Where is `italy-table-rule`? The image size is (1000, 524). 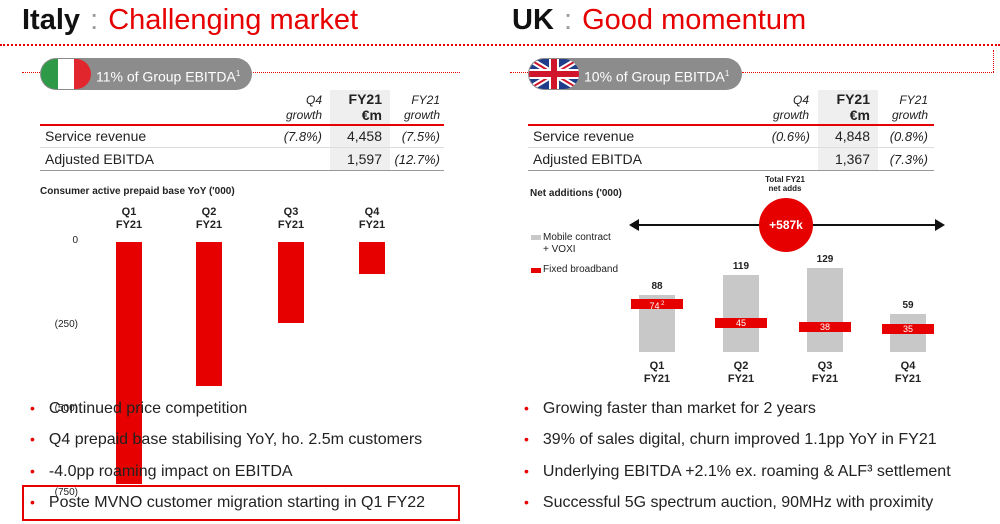 italy-table-rule is located at coordinates (242, 125).